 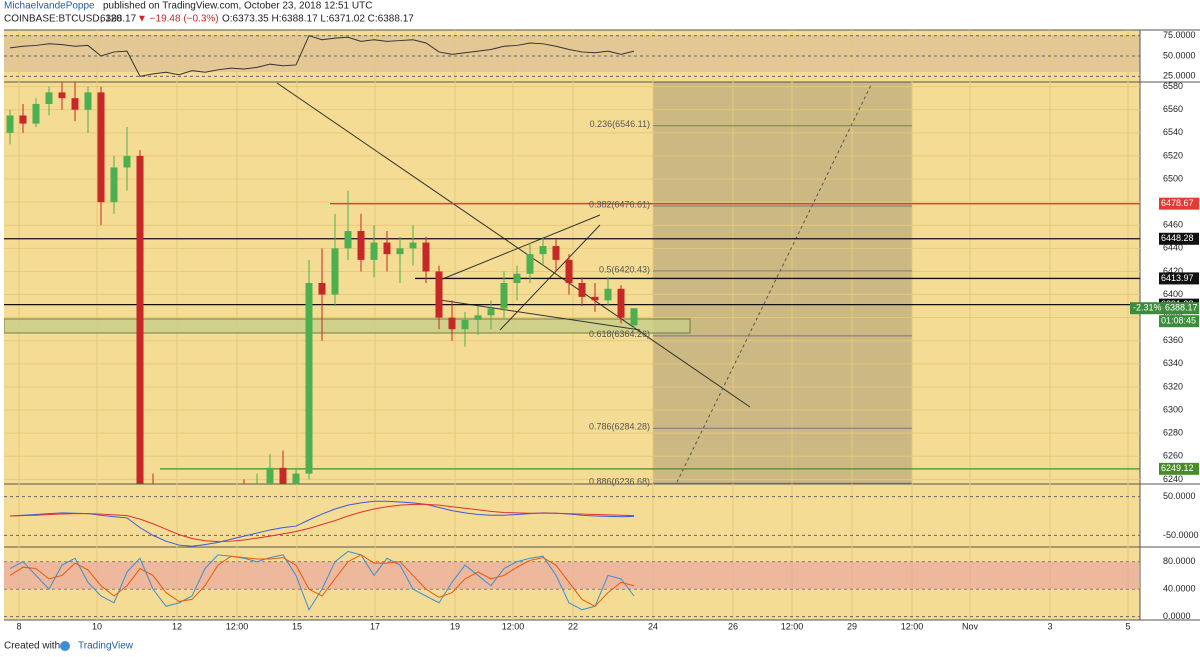 I want to click on x-tick-label: 15, so click(x=297, y=626).